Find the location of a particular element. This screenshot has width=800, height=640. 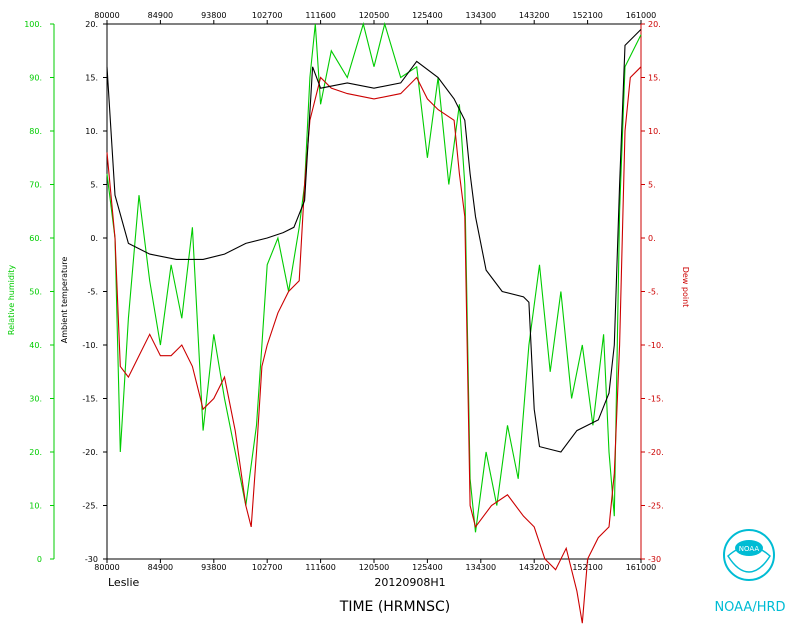

y-tick-label: 90. is located at coordinates (35, 78).